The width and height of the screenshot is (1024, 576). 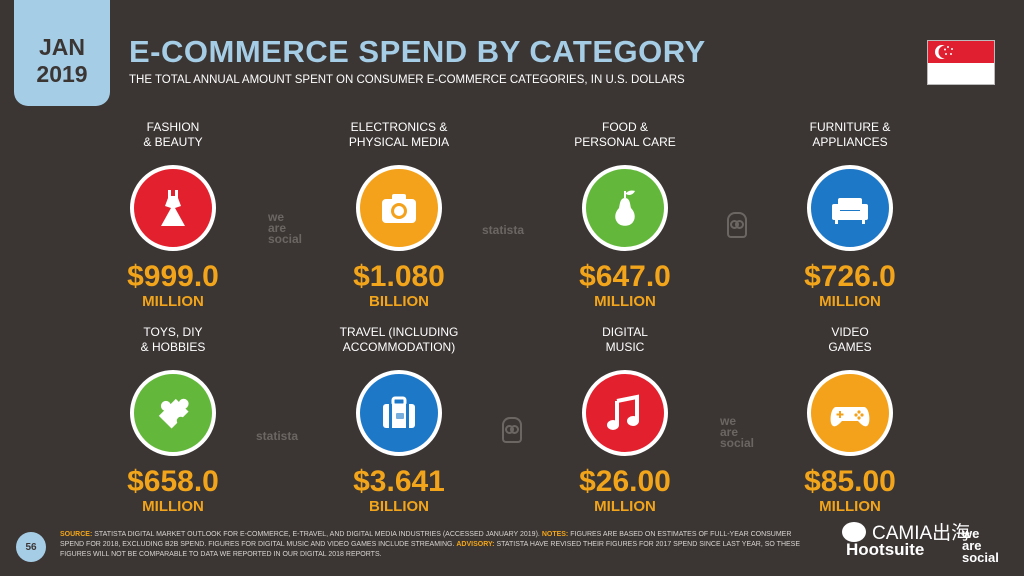 What do you see at coordinates (625, 208) in the screenshot?
I see `pear-icon` at bounding box center [625, 208].